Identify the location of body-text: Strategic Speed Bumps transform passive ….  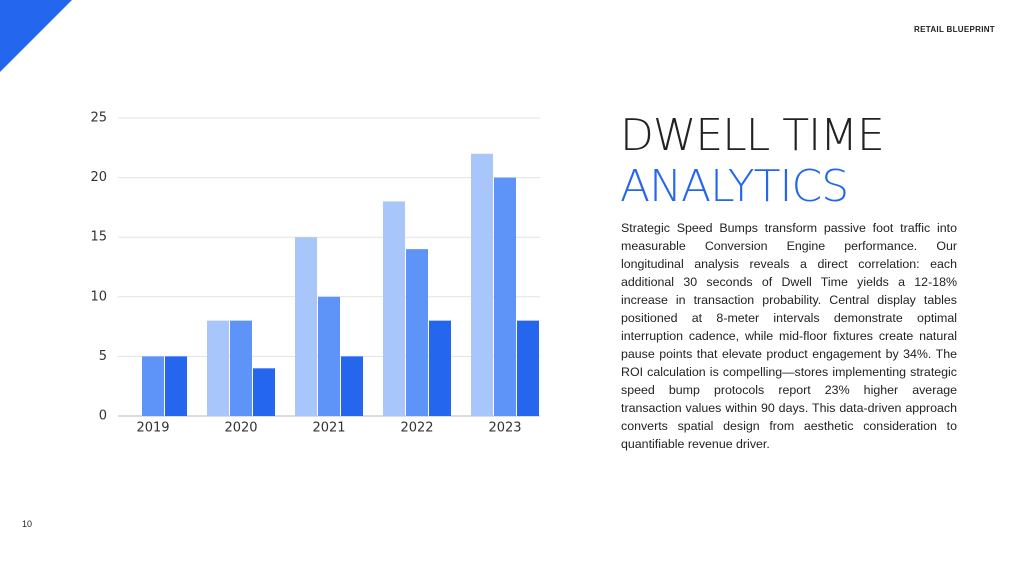
(789, 336).